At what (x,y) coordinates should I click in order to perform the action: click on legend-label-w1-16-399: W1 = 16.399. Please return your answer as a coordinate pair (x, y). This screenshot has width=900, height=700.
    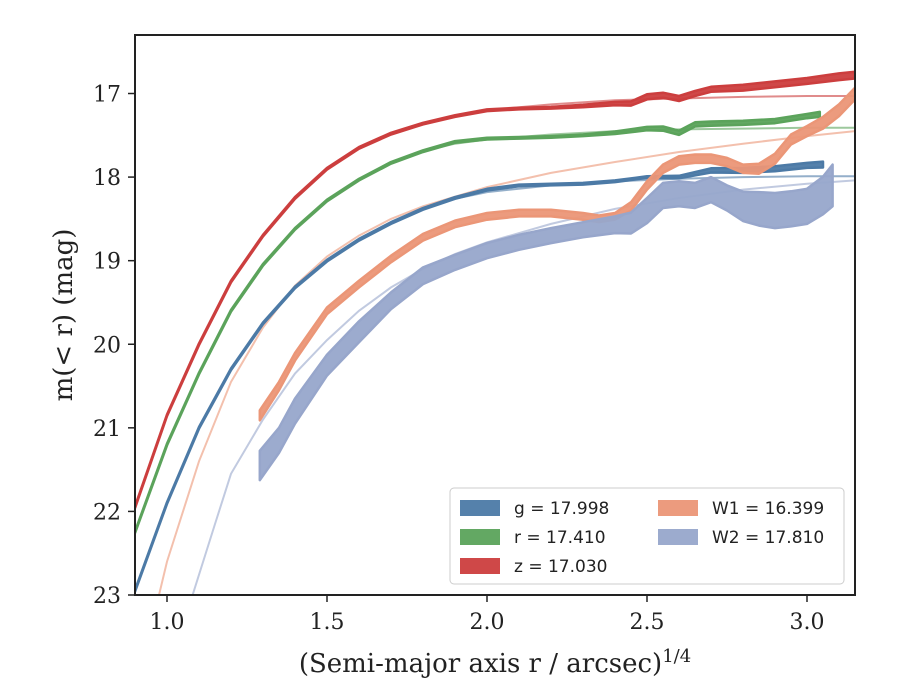
    Looking at the image, I should click on (768, 509).